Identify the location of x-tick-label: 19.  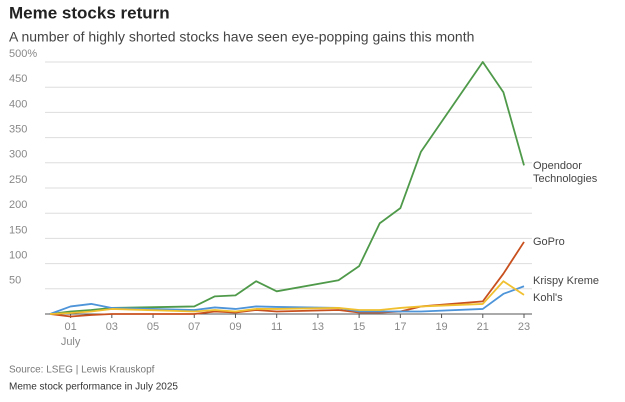
(441, 327).